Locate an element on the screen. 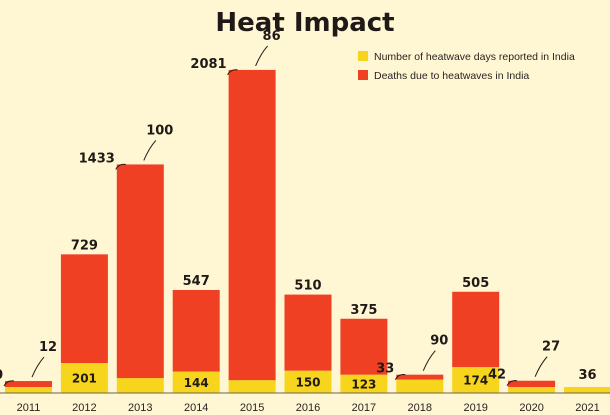 This screenshot has height=415, width=610. bar-deaths-2013 is located at coordinates (140, 271).